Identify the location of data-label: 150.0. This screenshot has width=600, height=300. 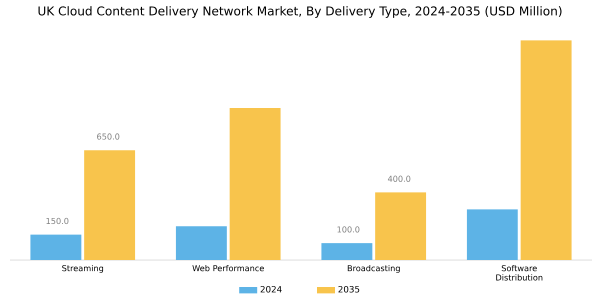
(57, 221).